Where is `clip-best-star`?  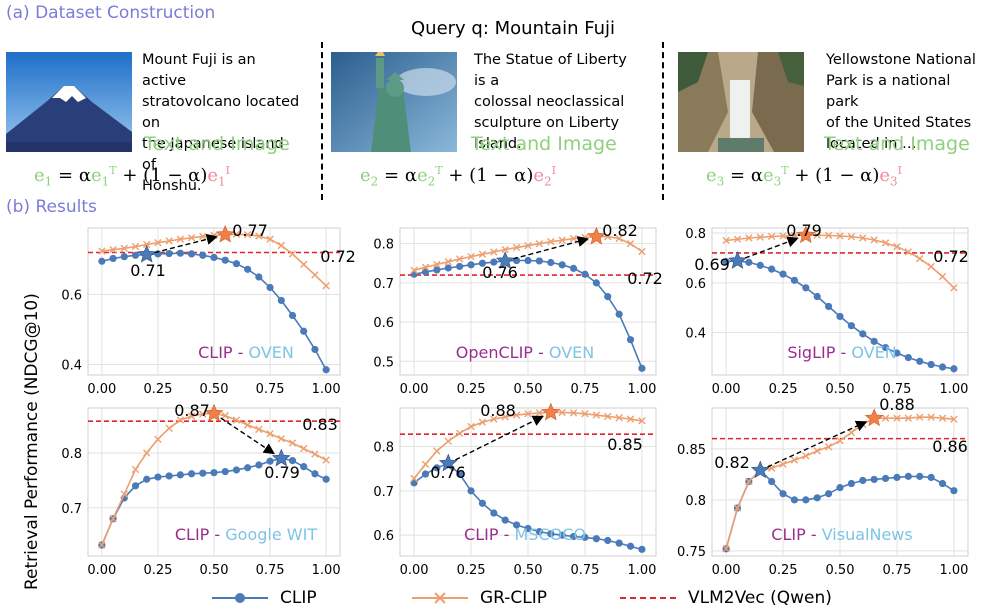
clip-best-star is located at coordinates (737, 260).